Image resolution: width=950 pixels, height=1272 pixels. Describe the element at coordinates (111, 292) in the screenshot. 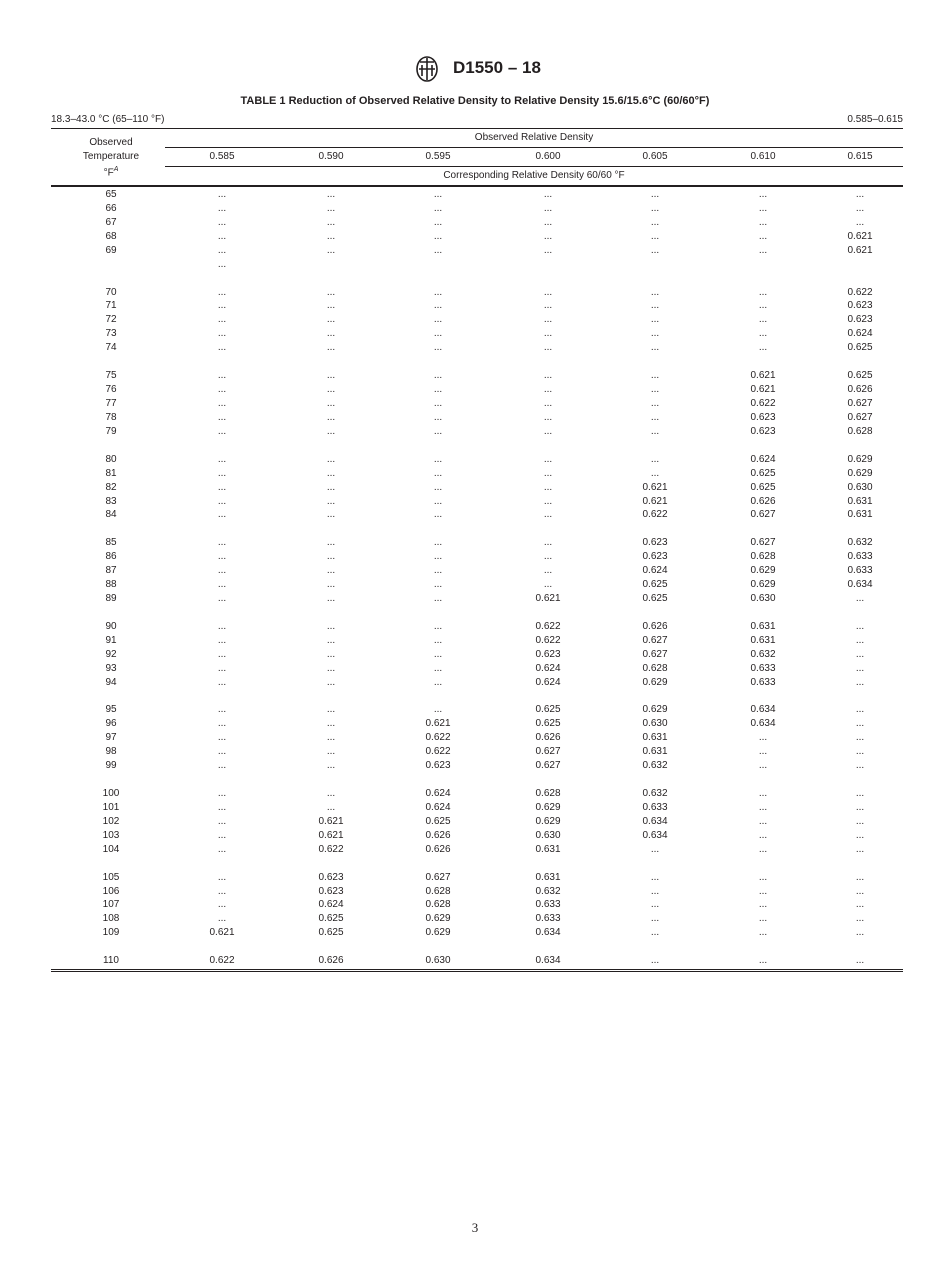

I see `temperature-cell: 70` at that location.